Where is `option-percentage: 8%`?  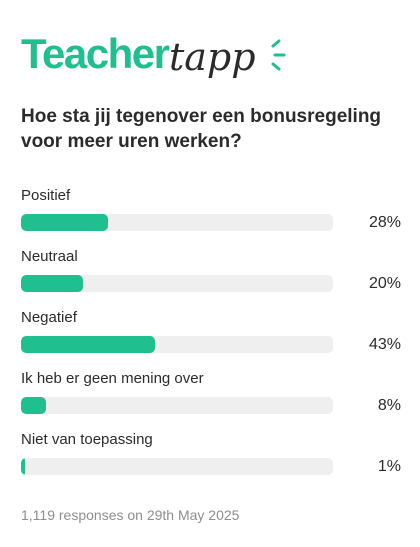 option-percentage: 8% is located at coordinates (389, 405).